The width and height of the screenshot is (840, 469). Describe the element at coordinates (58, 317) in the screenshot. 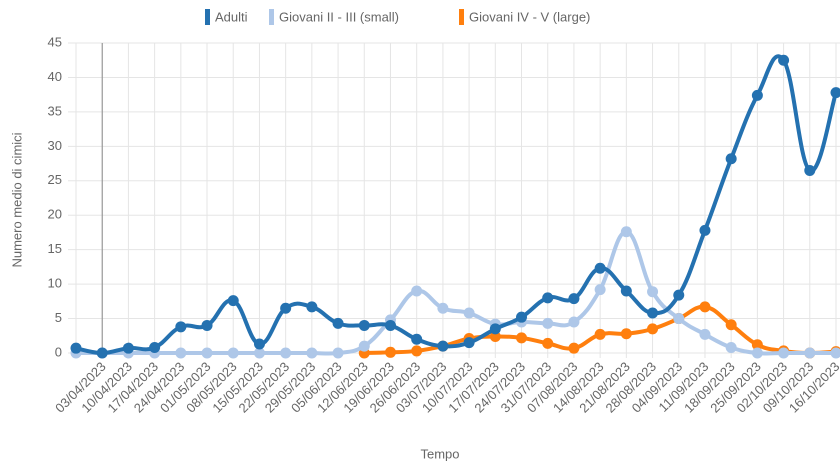

I see `y-tick-label: 5` at that location.